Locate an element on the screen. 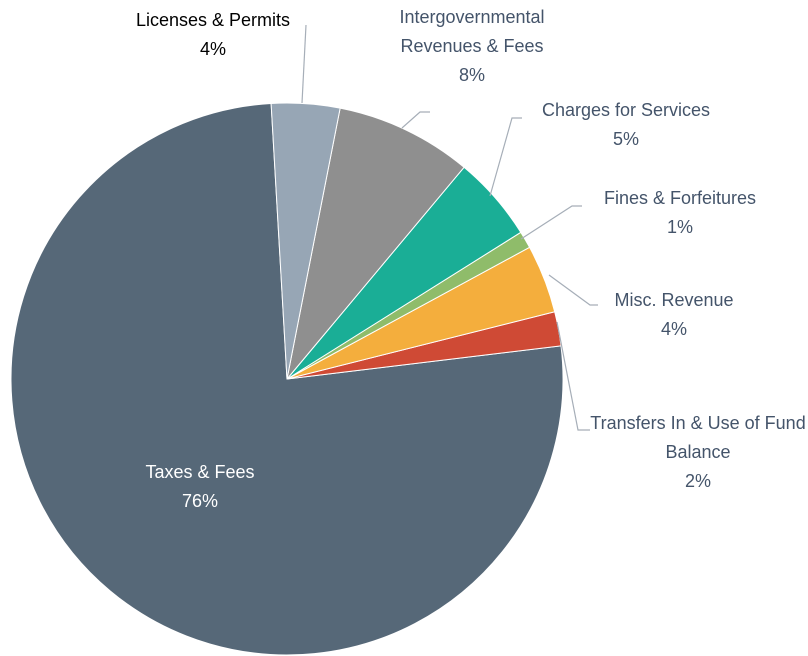  category-name: Fines & Forfeitures is located at coordinates (680, 198).